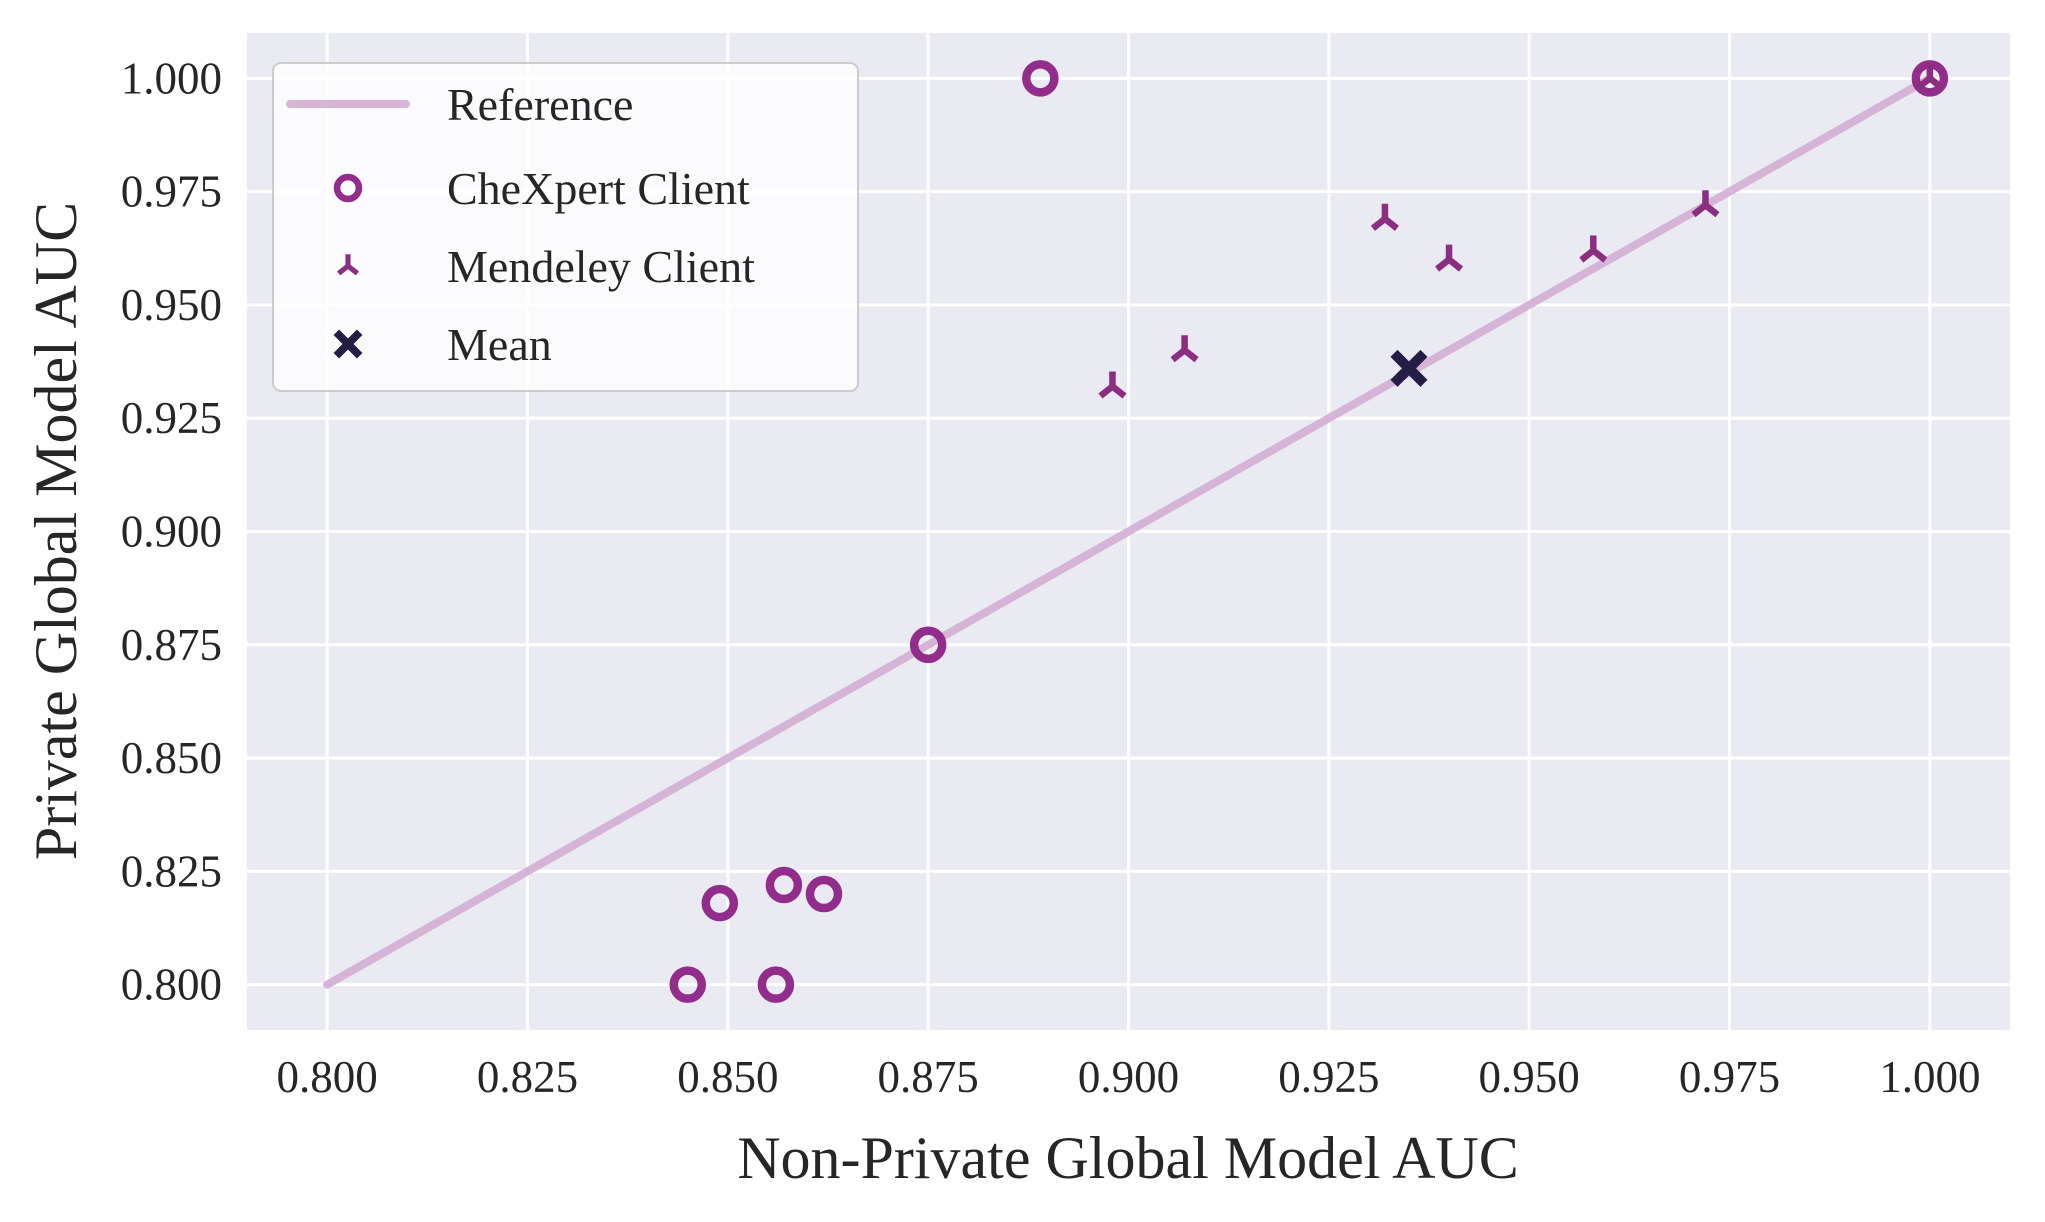 The width and height of the screenshot is (2045, 1222). What do you see at coordinates (928, 1077) in the screenshot?
I see `x-tick-label: 0.875` at bounding box center [928, 1077].